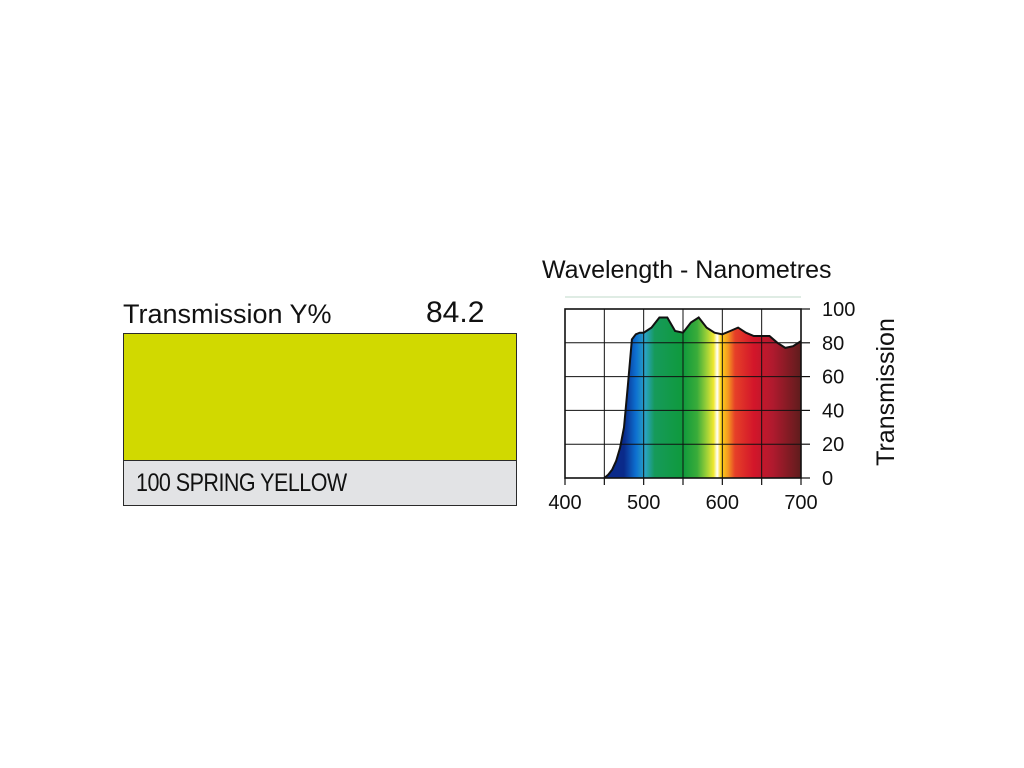 The width and height of the screenshot is (1024, 768). I want to click on chart-title: Wavelength - Nanometres, so click(686, 270).